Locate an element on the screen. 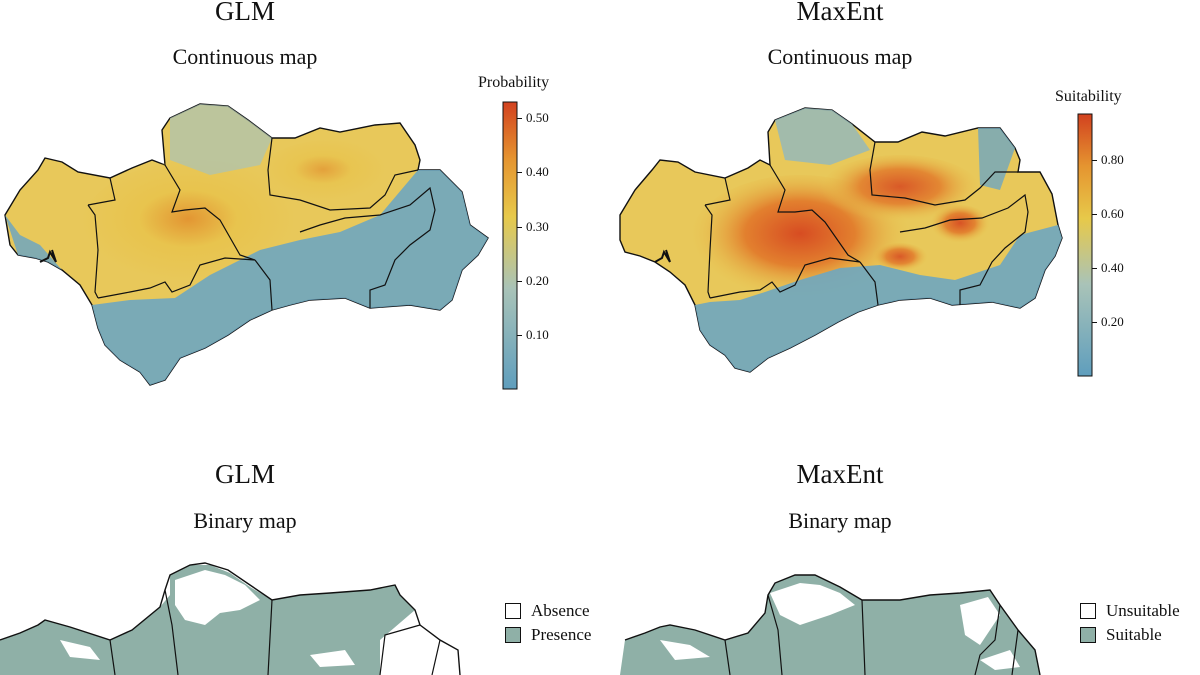  scale-tick-label: 0.60 is located at coordinates (1112, 213).